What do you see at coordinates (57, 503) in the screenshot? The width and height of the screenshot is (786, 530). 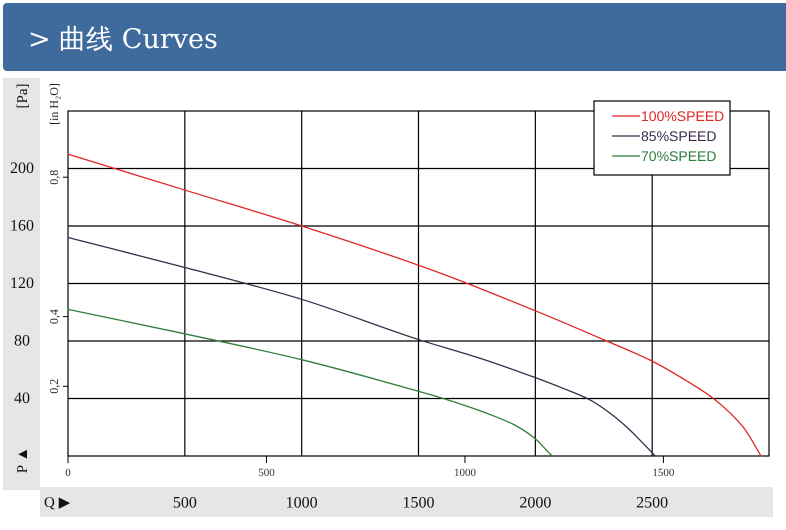 I see `xlabel: Q ▶` at bounding box center [57, 503].